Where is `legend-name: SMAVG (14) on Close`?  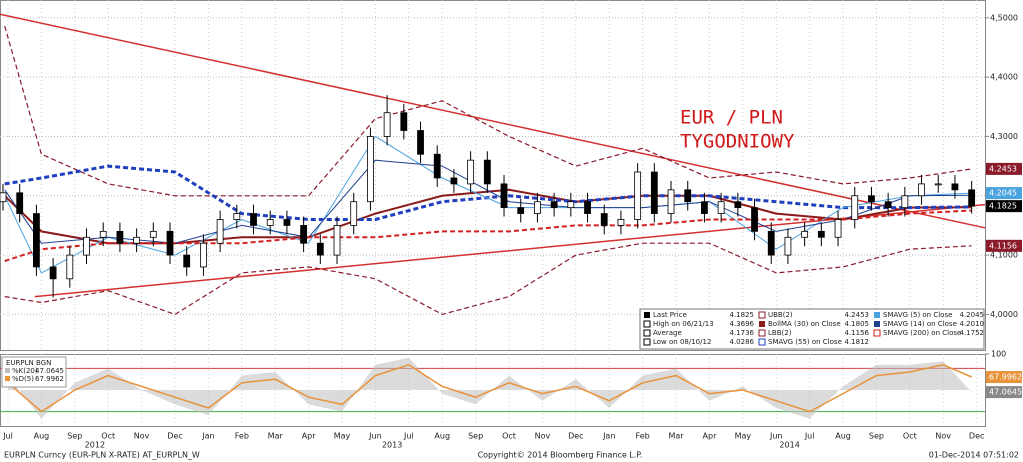 legend-name: SMAVG (14) on Close is located at coordinates (920, 324).